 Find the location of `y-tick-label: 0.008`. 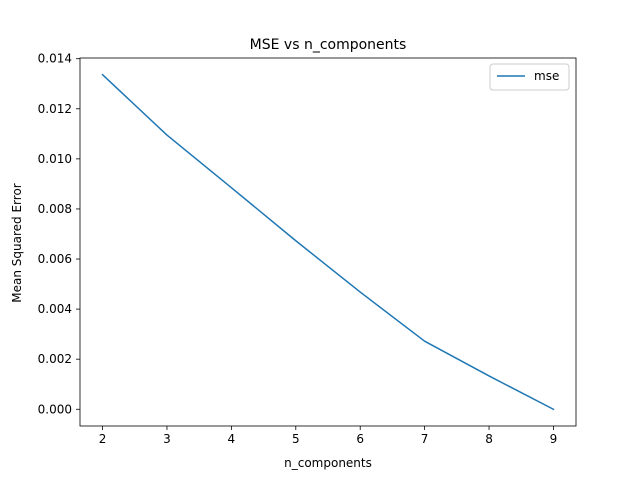

y-tick-label: 0.008 is located at coordinates (55, 209).